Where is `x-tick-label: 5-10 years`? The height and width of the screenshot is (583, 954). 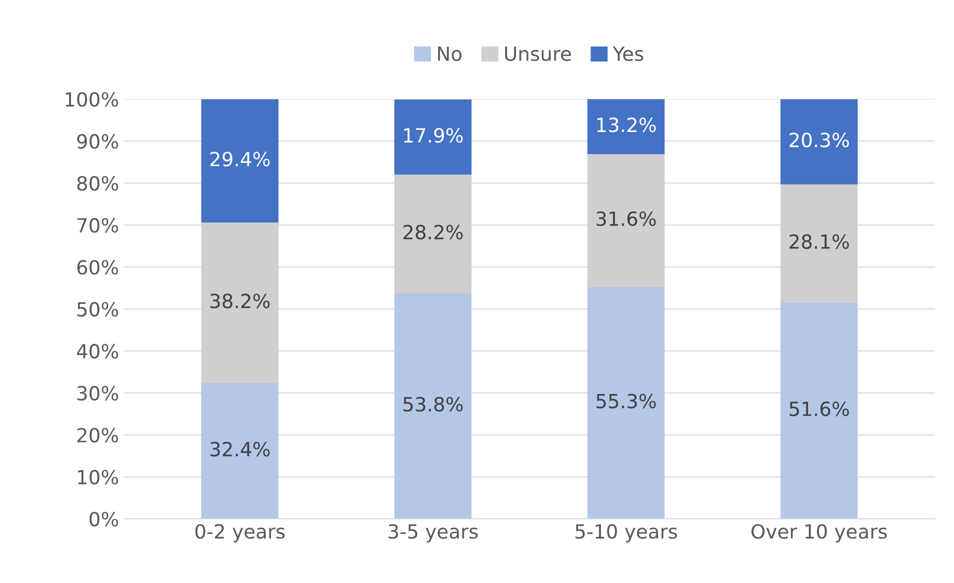
x-tick-label: 5-10 years is located at coordinates (626, 533).